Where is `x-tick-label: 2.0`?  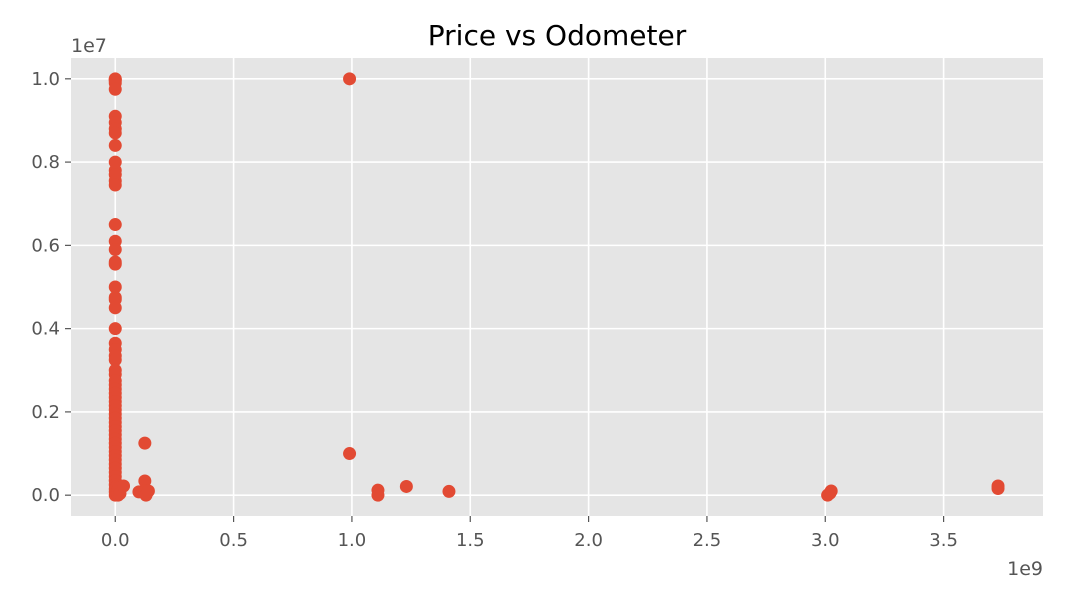
x-tick-label: 2.0 is located at coordinates (588, 540).